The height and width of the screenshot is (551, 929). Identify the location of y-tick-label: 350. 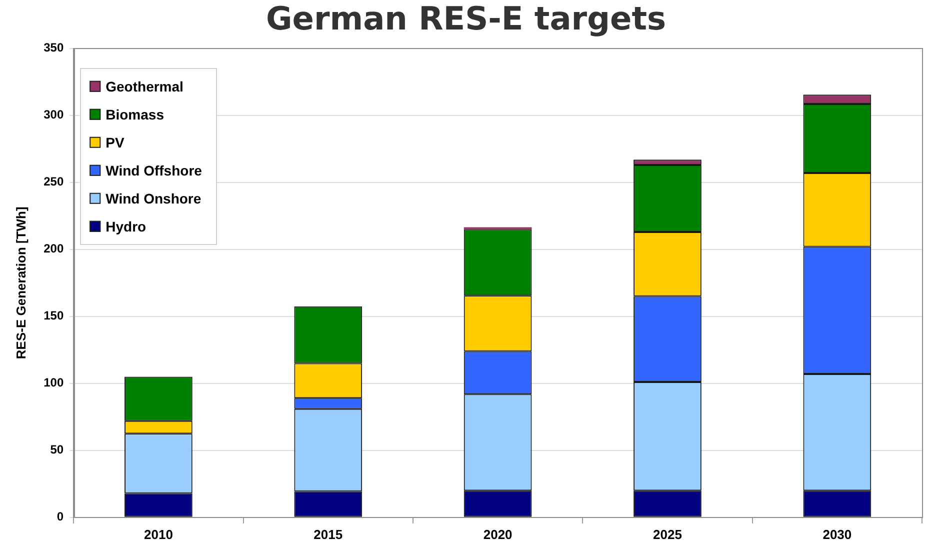
(54, 47).